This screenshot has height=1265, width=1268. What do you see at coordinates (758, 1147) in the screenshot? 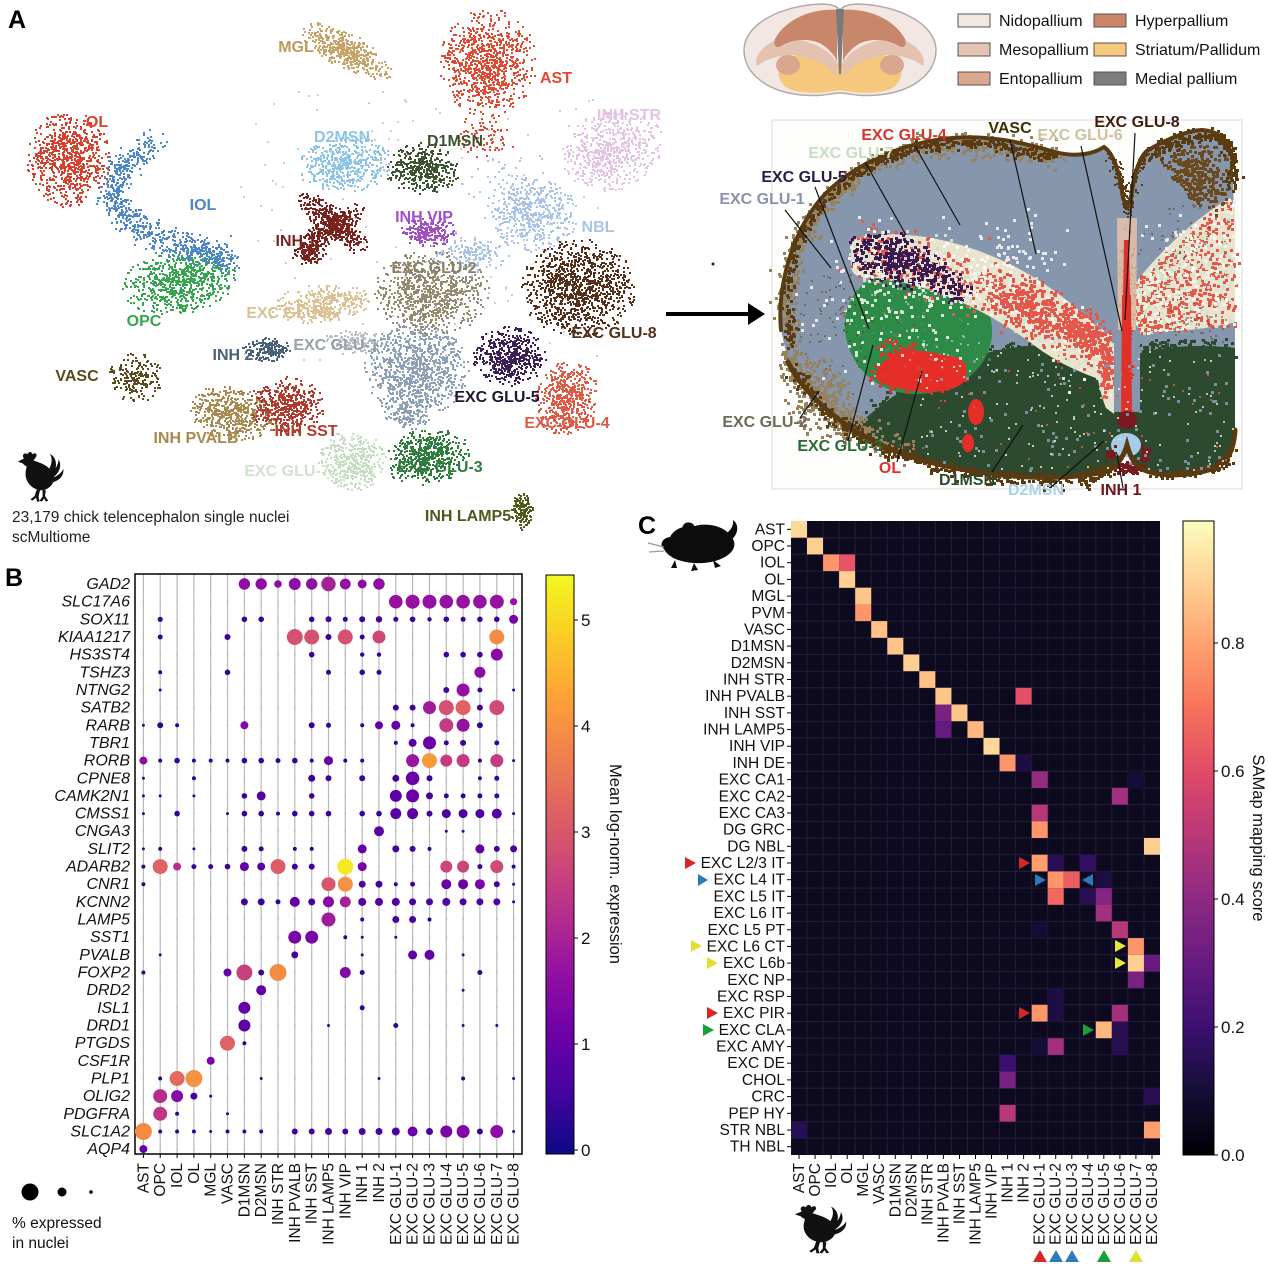
I see `svg-text: TH NBL` at bounding box center [758, 1147].